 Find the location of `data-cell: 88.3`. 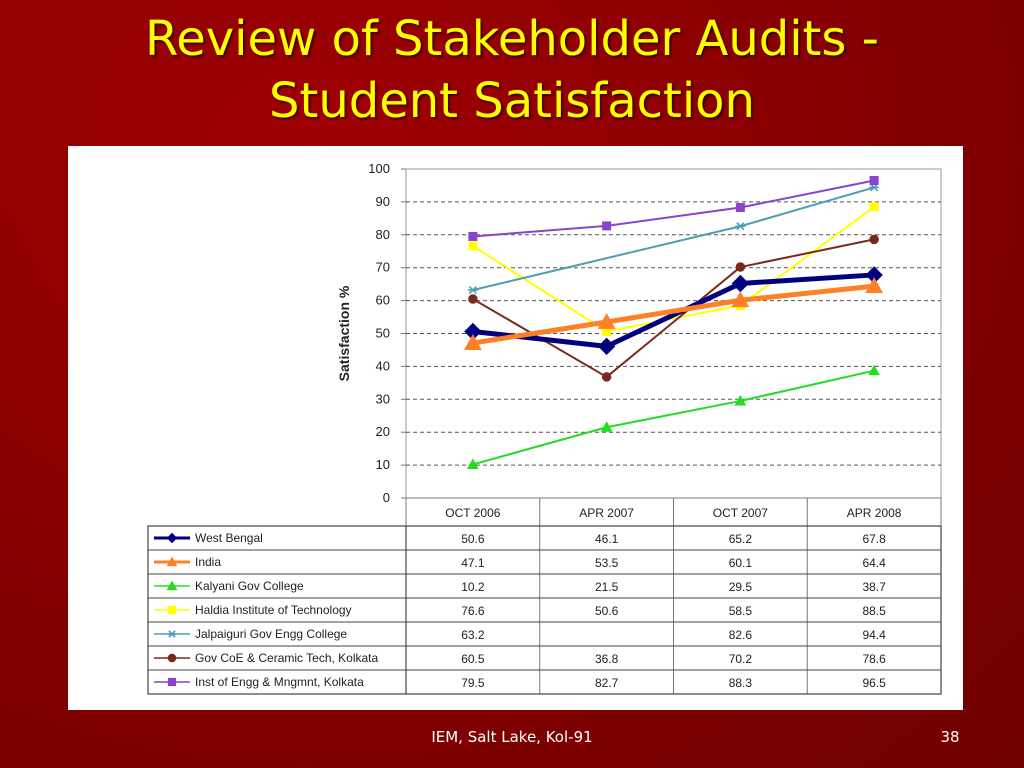

data-cell: 88.3 is located at coordinates (741, 683).